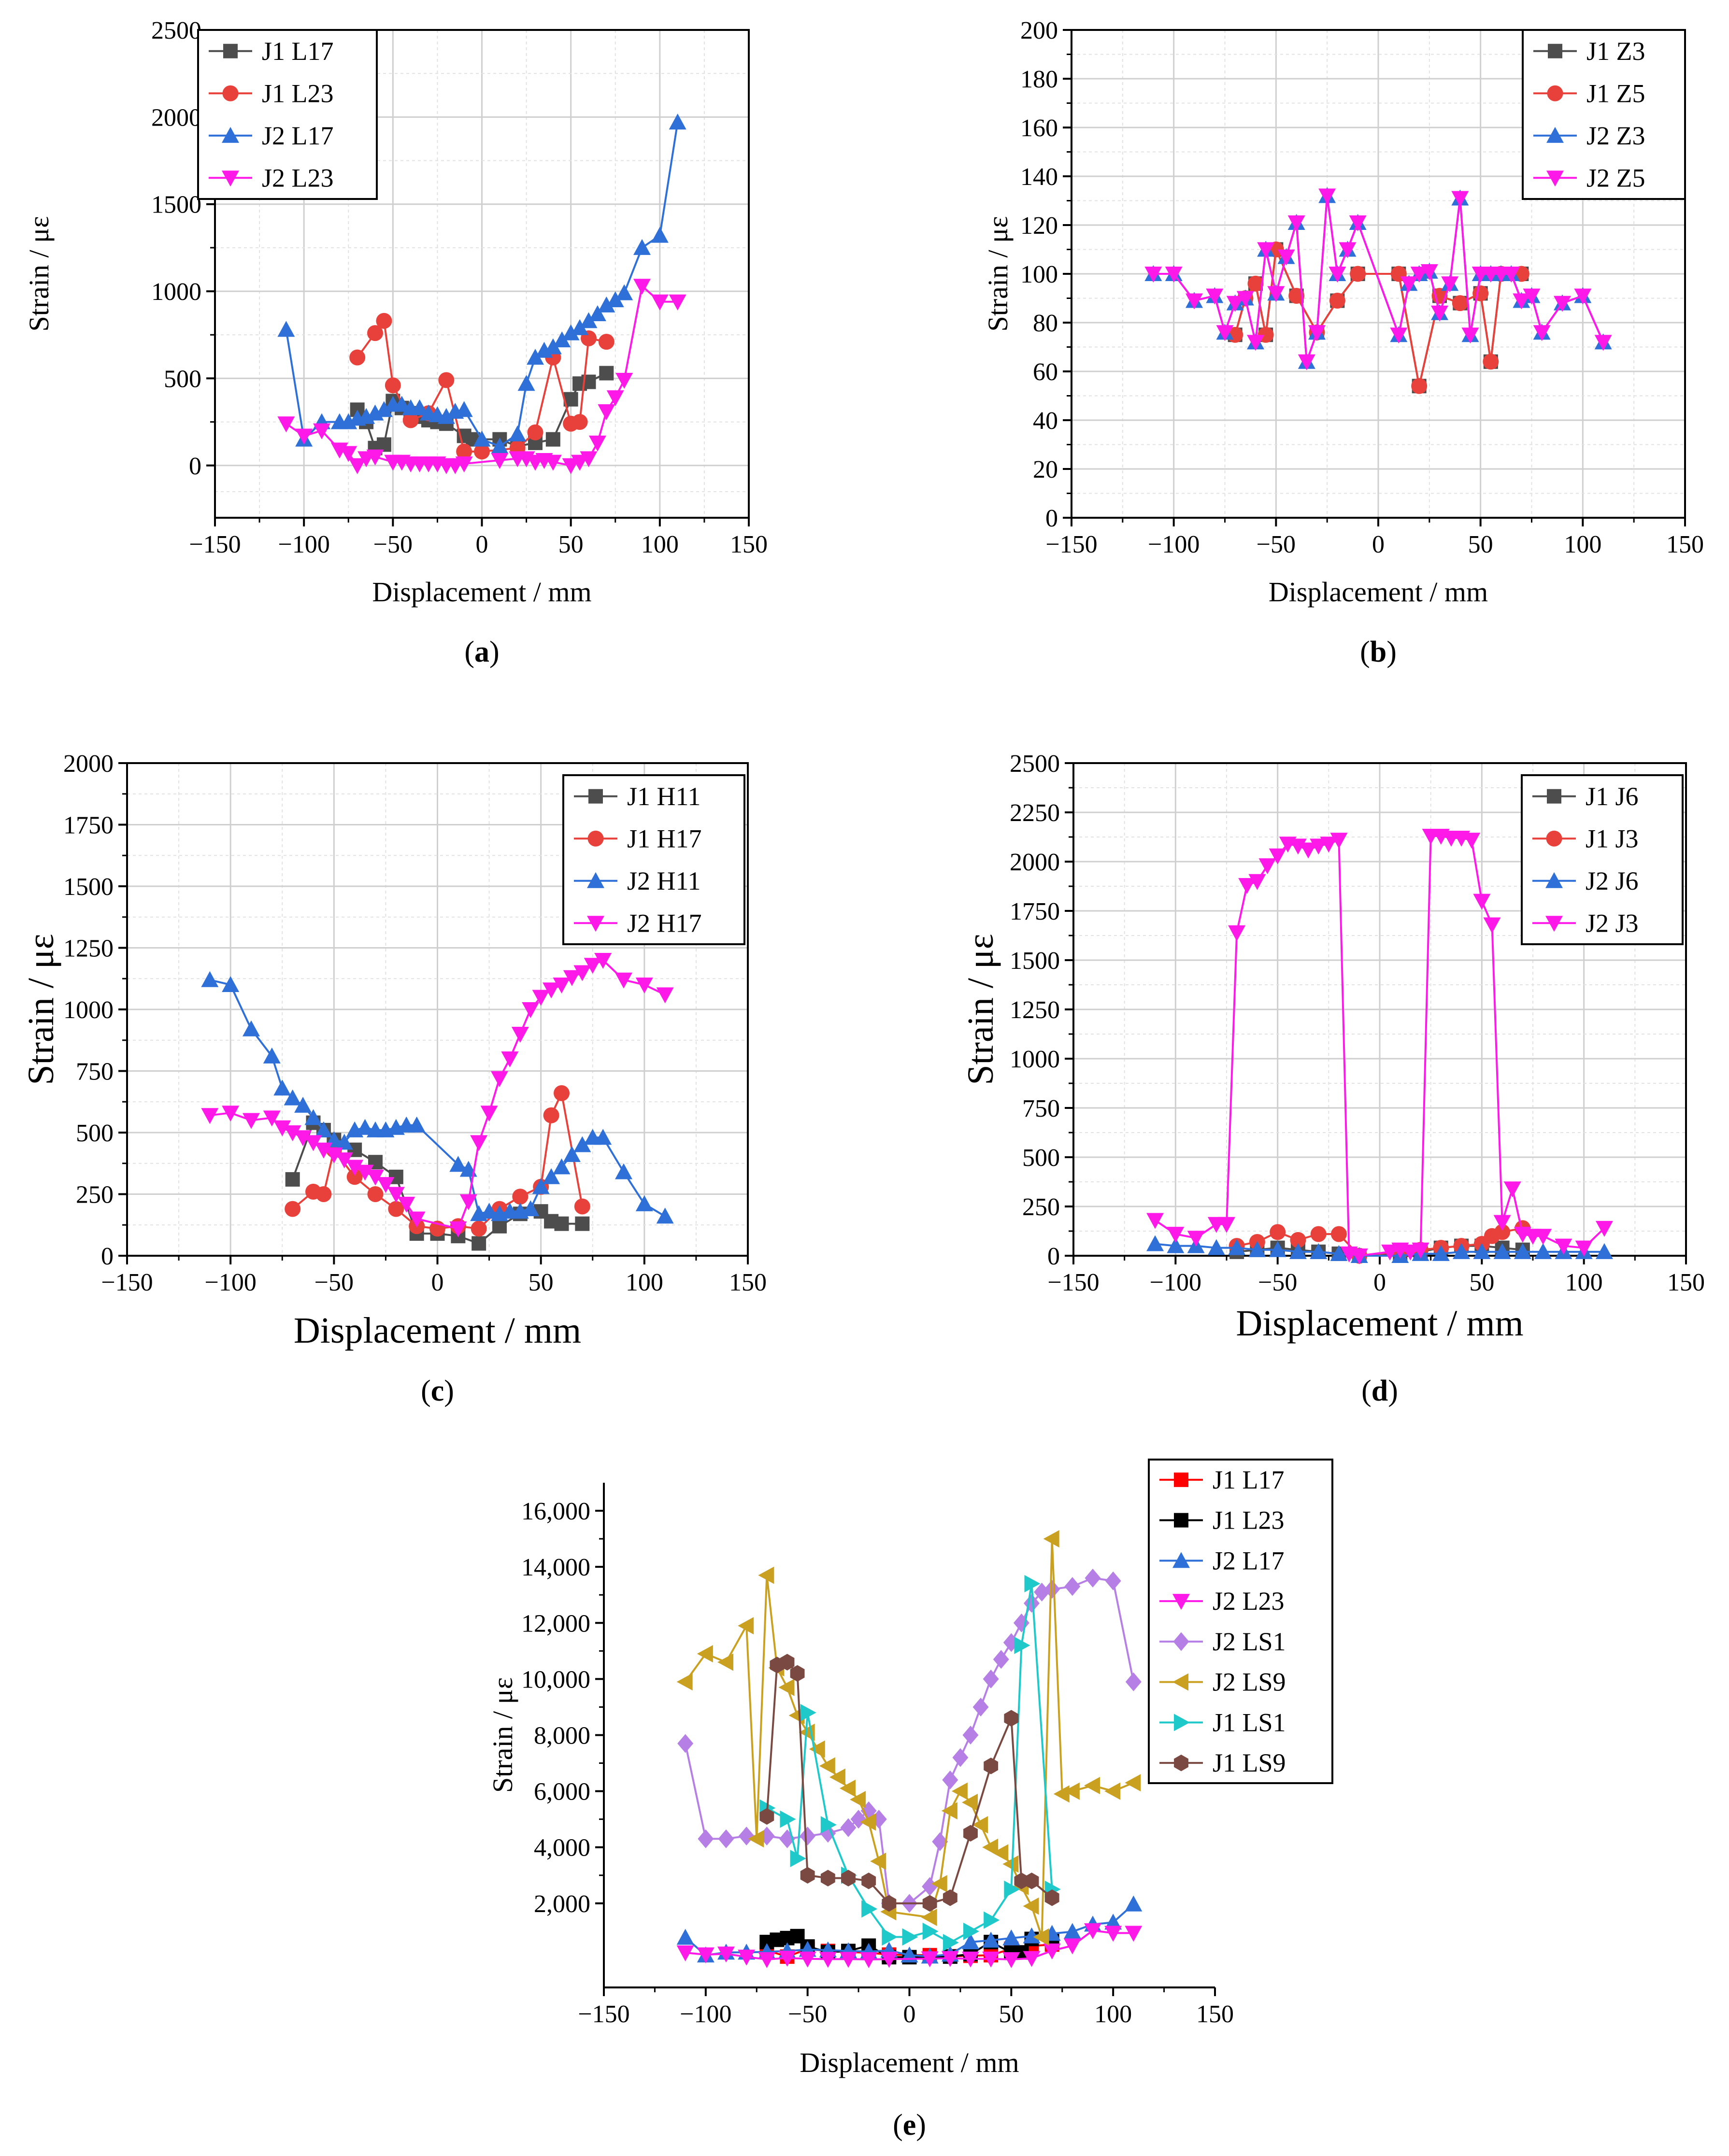 The image size is (1729, 2156). I want to click on x-tick-label: −50, so click(1276, 544).